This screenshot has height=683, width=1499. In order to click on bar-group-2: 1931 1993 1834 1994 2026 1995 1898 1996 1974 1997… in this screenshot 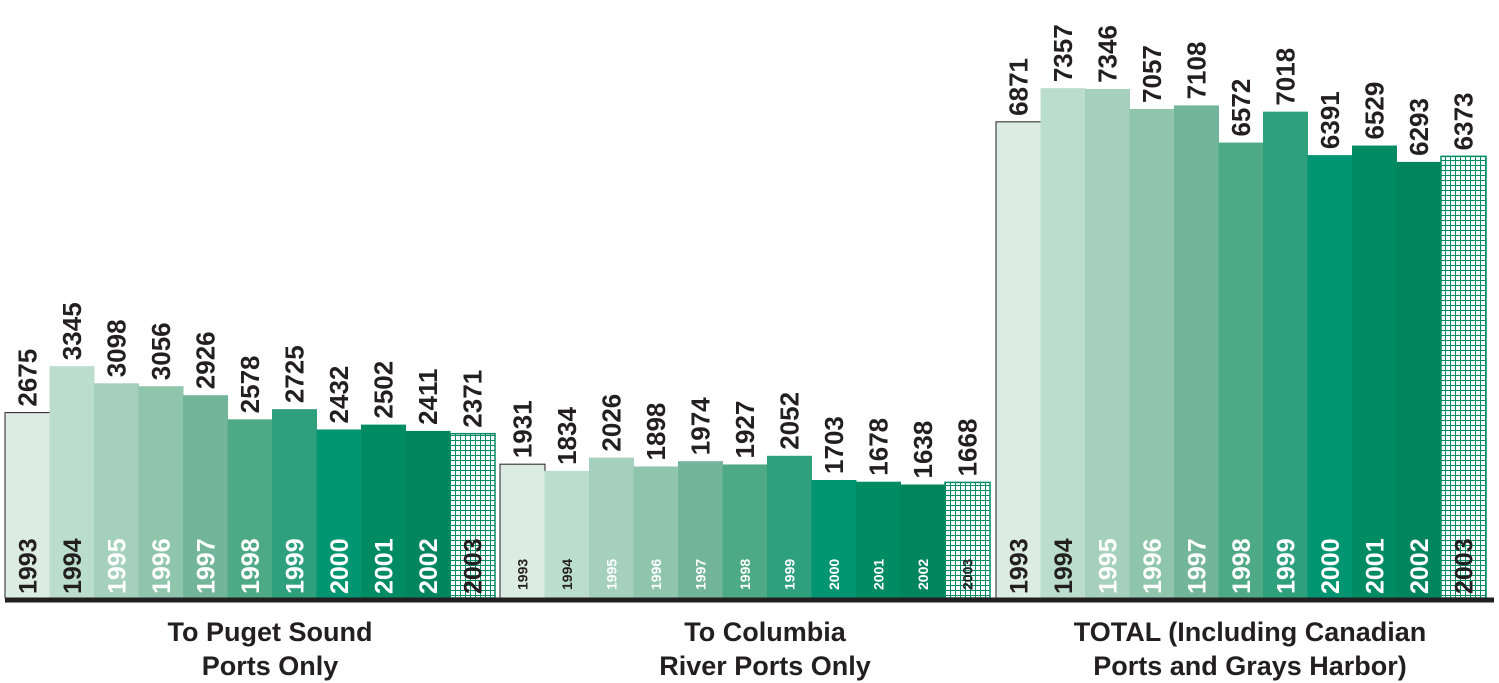, I will do `click(745, 495)`.